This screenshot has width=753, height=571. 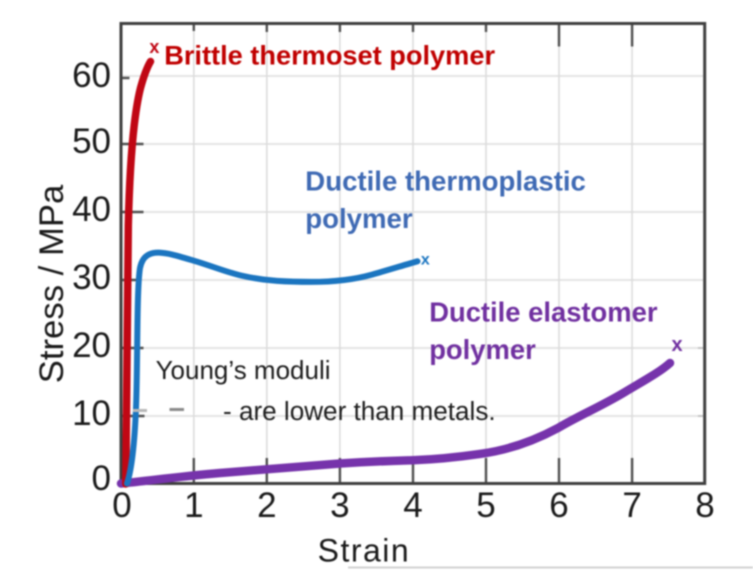 What do you see at coordinates (558, 505) in the screenshot?
I see `svg-text: 6` at bounding box center [558, 505].